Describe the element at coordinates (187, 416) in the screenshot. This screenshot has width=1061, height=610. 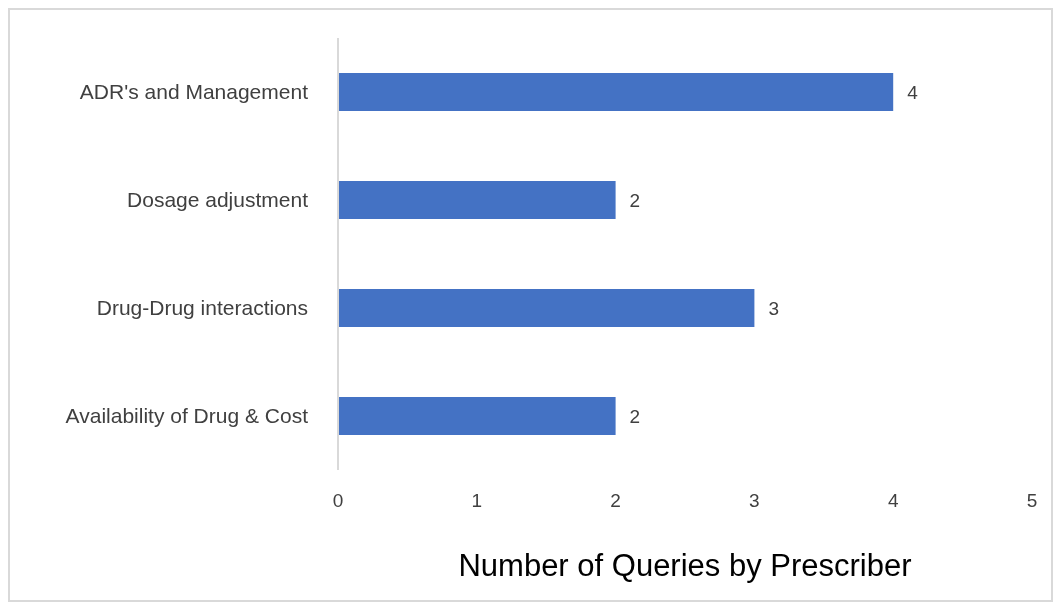
I see `y-tick-label: Availability of Drug & Cost` at that location.